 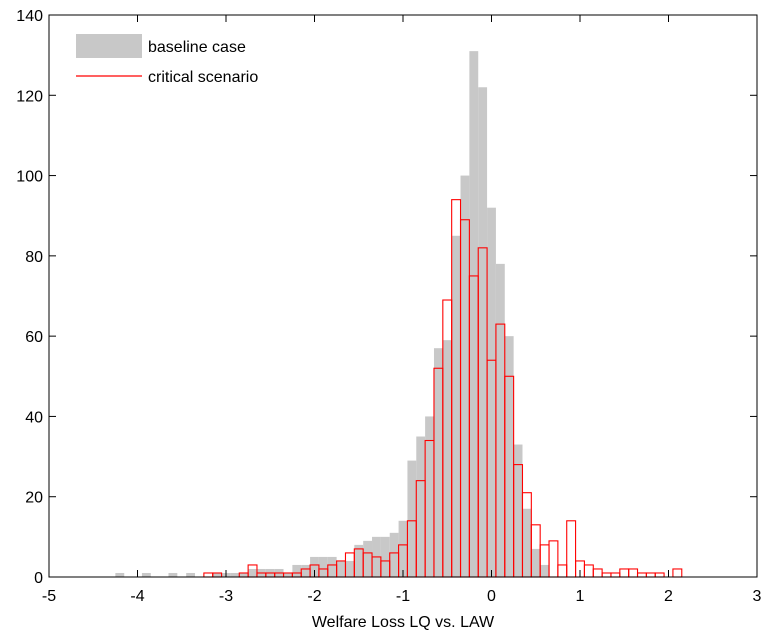 What do you see at coordinates (203, 77) in the screenshot?
I see `legend-label-critical: critical scenario` at bounding box center [203, 77].